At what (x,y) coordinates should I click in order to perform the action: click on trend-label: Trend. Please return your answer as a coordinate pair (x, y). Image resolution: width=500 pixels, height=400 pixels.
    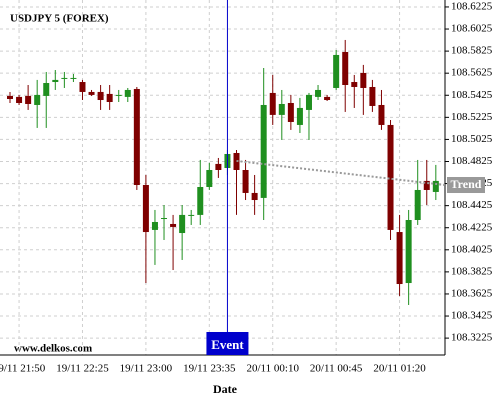
    Looking at the image, I should click on (466, 184).